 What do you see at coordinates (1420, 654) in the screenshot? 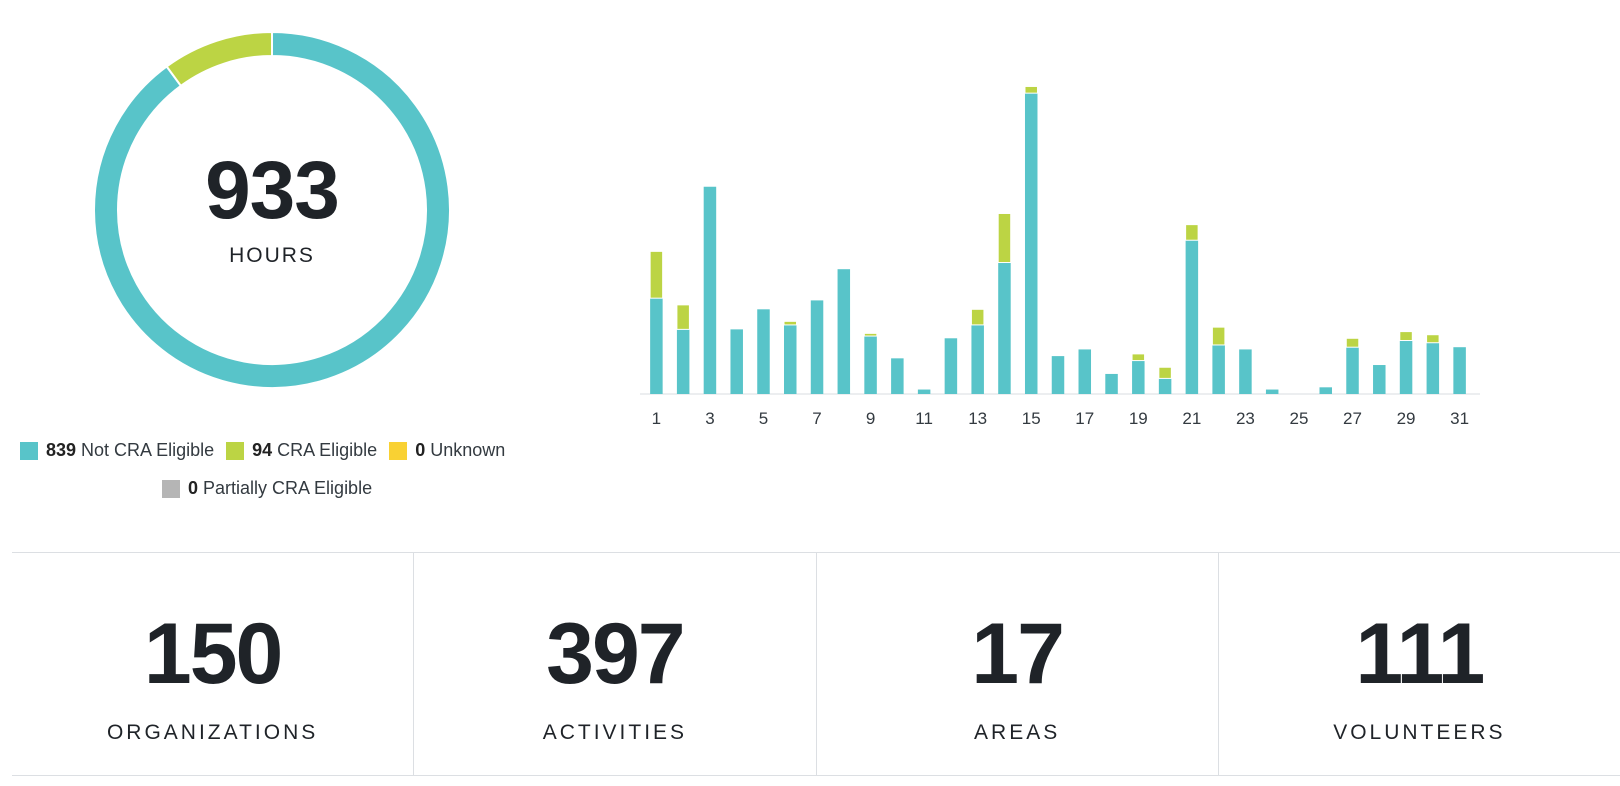
I see `stat-value: 111` at bounding box center [1420, 654].